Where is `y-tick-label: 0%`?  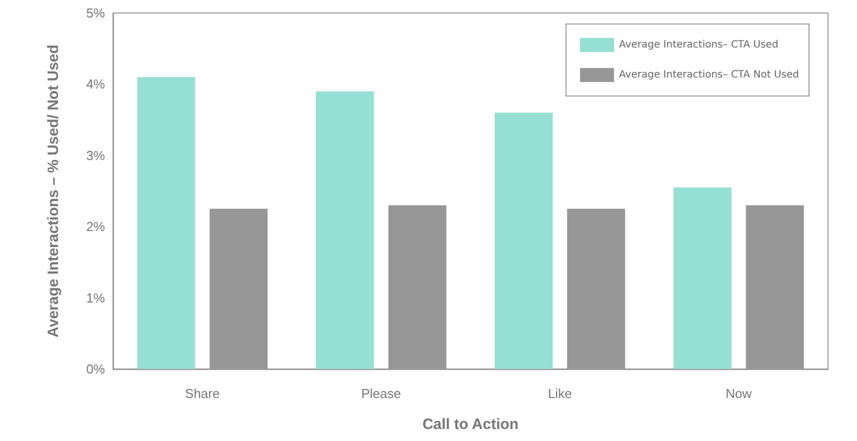 y-tick-label: 0% is located at coordinates (96, 369).